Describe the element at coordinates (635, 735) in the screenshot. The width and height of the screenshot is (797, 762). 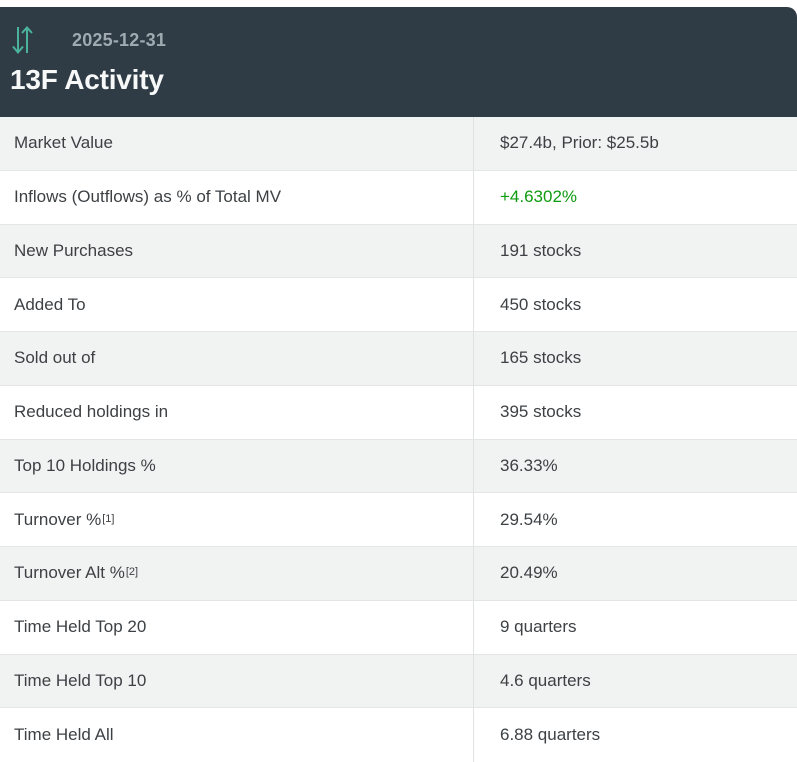
I see `row-value: 6.88 quarters` at that location.